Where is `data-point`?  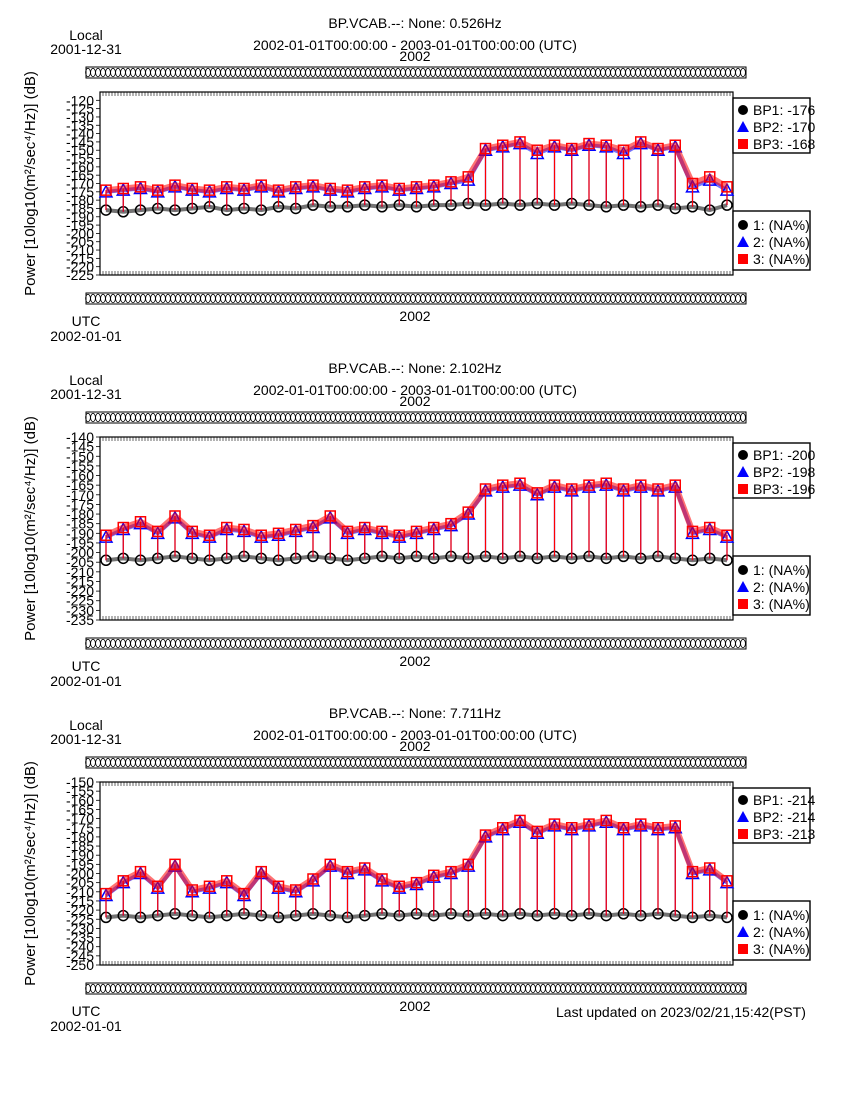
data-point is located at coordinates (158, 886).